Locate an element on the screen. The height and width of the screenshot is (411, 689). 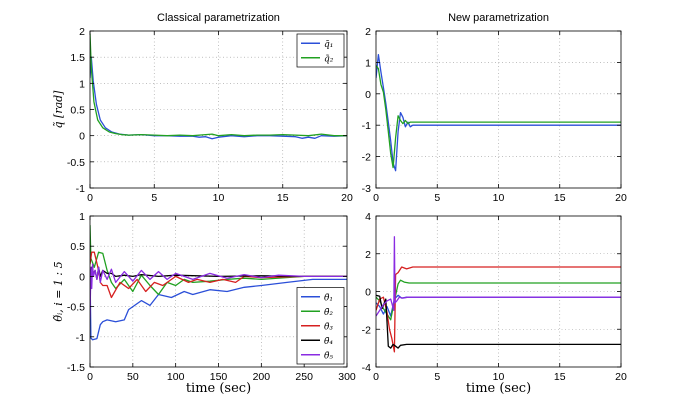
legend-box is located at coordinates (320, 50).